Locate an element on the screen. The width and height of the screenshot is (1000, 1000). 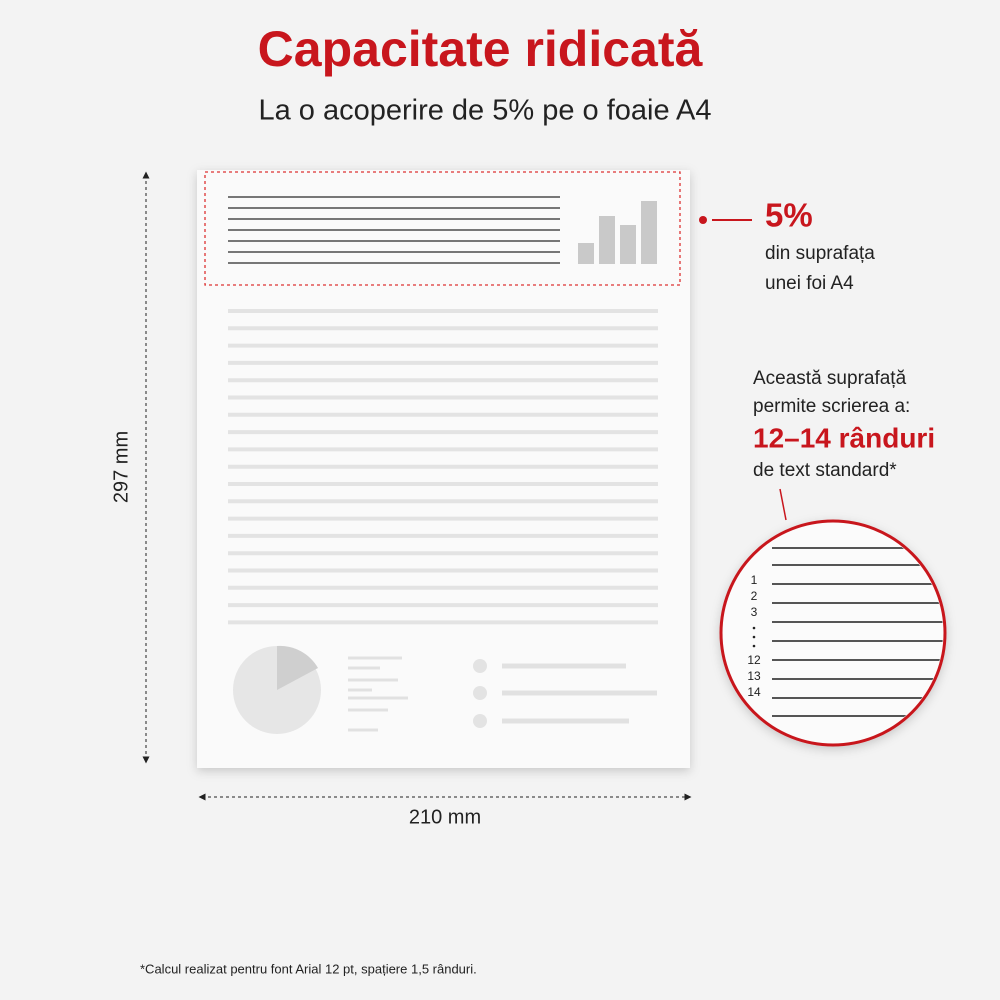
coverage-text: unei foi A4 is located at coordinates (809, 283).